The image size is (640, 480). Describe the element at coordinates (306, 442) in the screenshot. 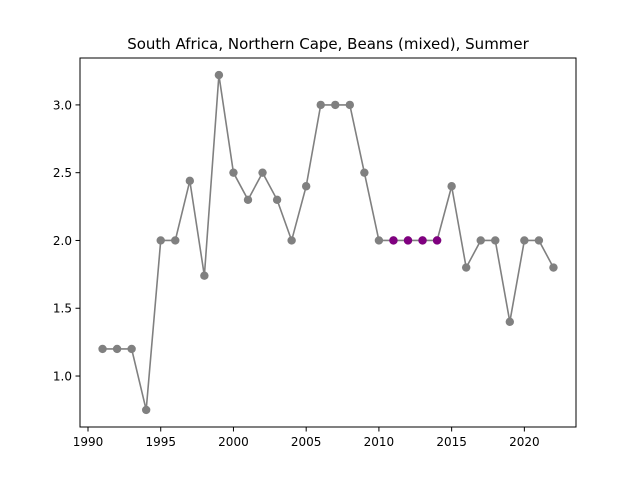

I see `x-tick-label: 2005` at that location.